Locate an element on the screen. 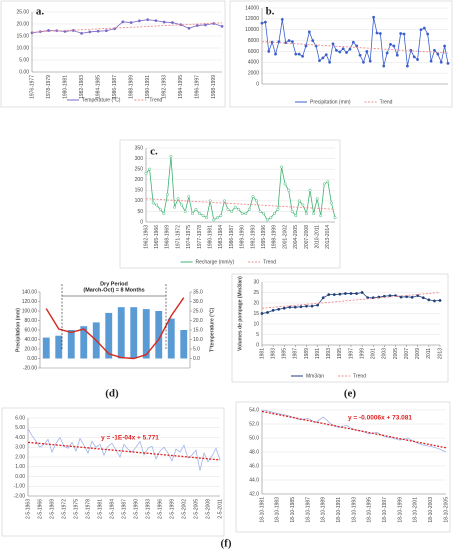 The width and height of the screenshot is (453, 550). y-tick-label: 100.00 is located at coordinates (30, 311).